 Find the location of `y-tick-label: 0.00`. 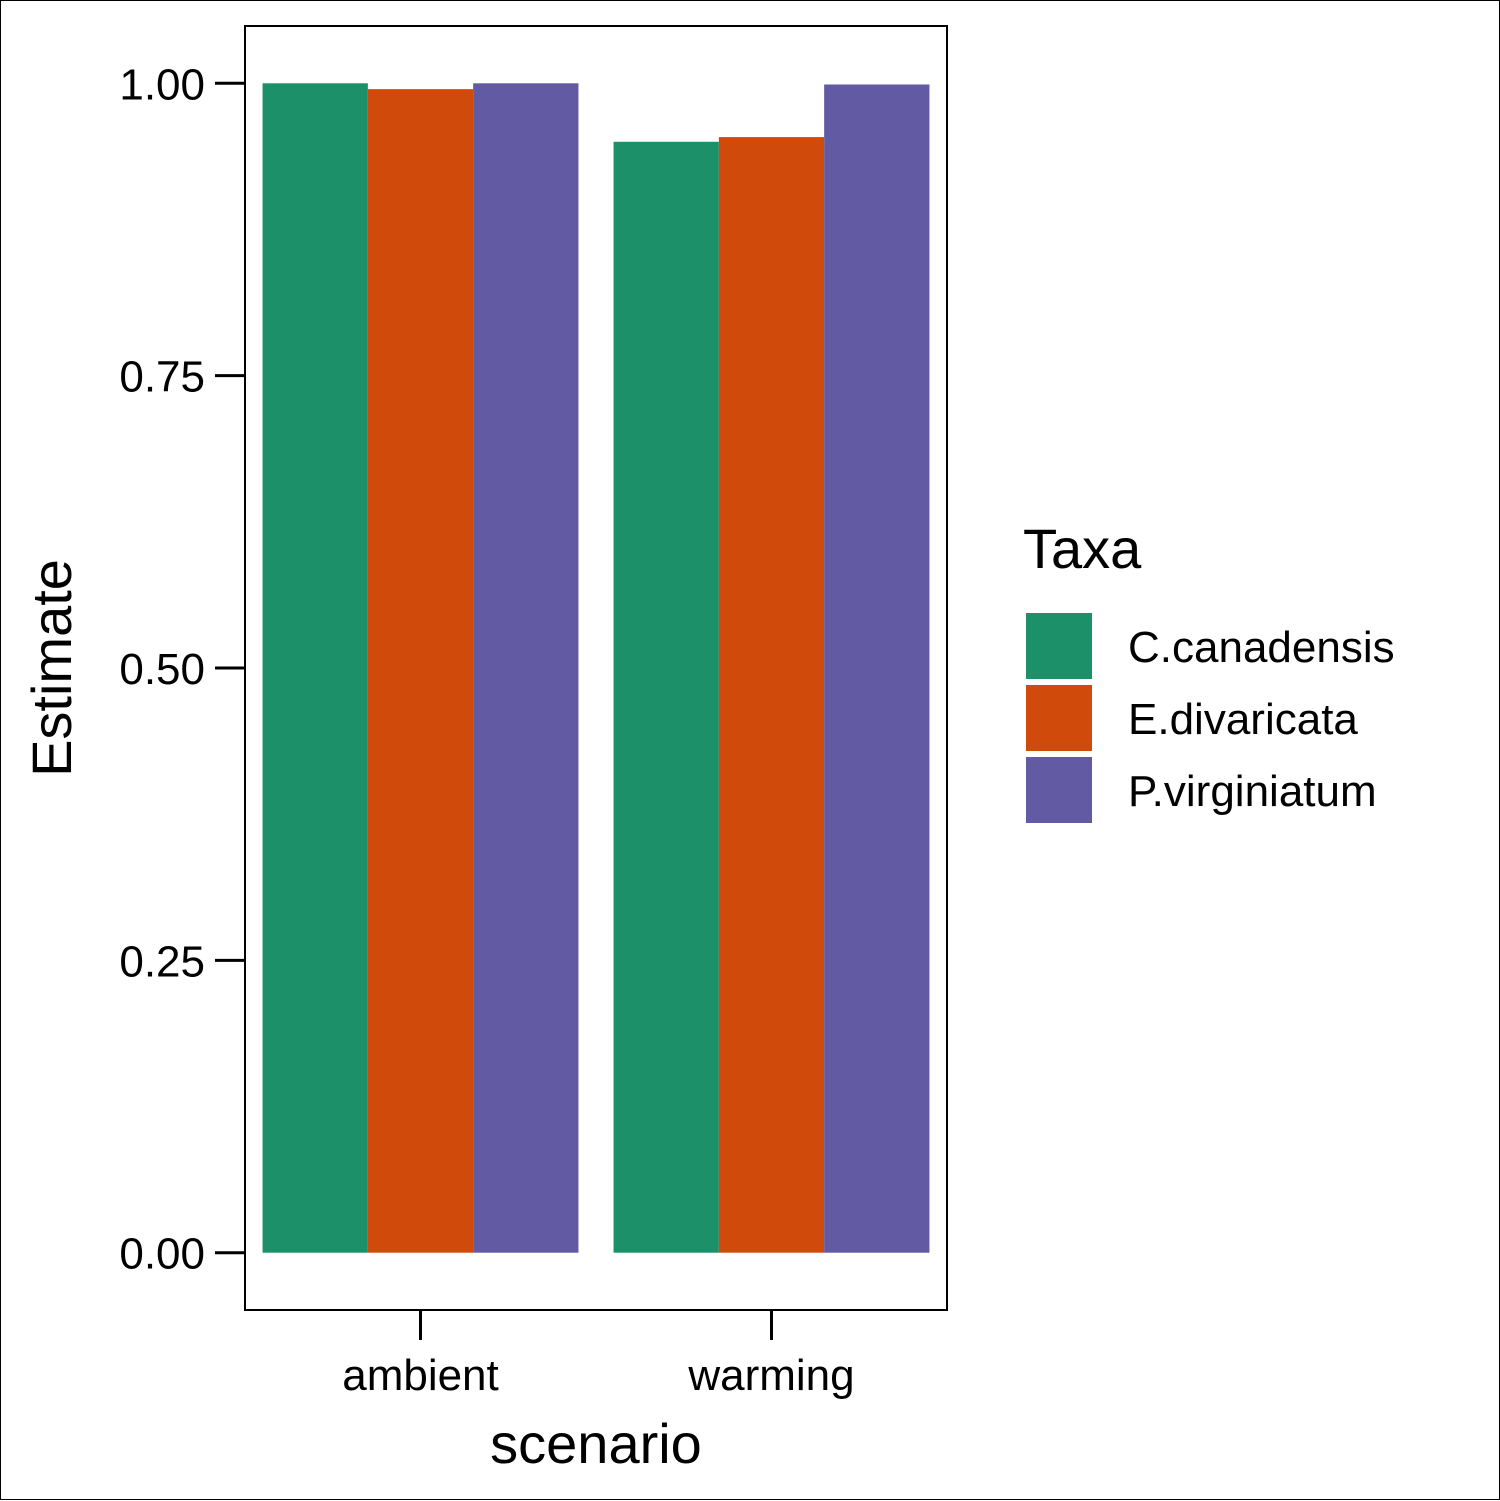

y-tick-label: 0.00 is located at coordinates (162, 1254).